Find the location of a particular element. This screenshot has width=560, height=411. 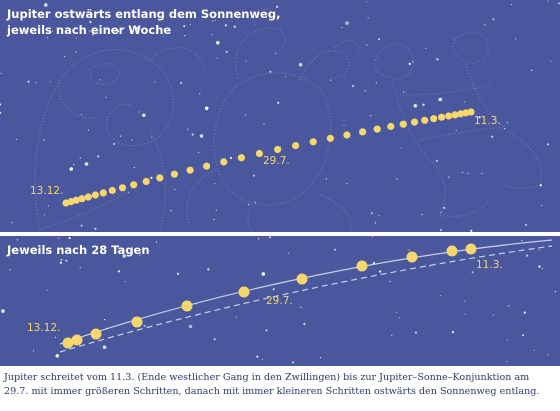

monthly-label-end: 11.3. is located at coordinates (489, 265).